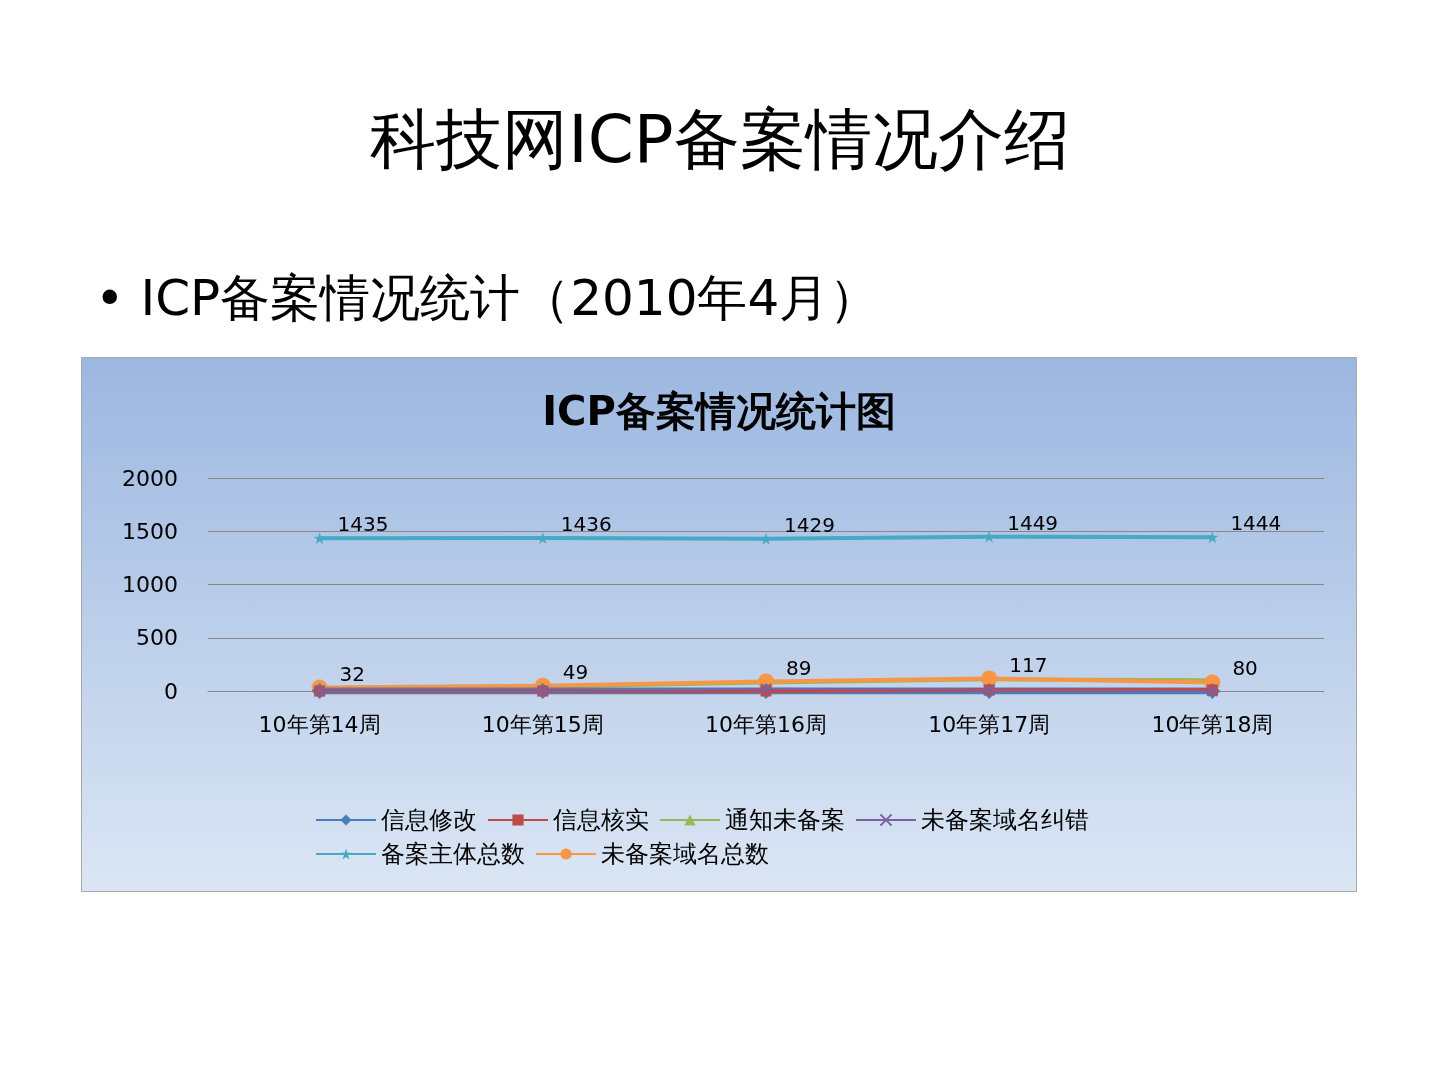 This screenshot has height=1080, width=1440. I want to click on x-tick-label: 10年第15周, so click(542, 724).